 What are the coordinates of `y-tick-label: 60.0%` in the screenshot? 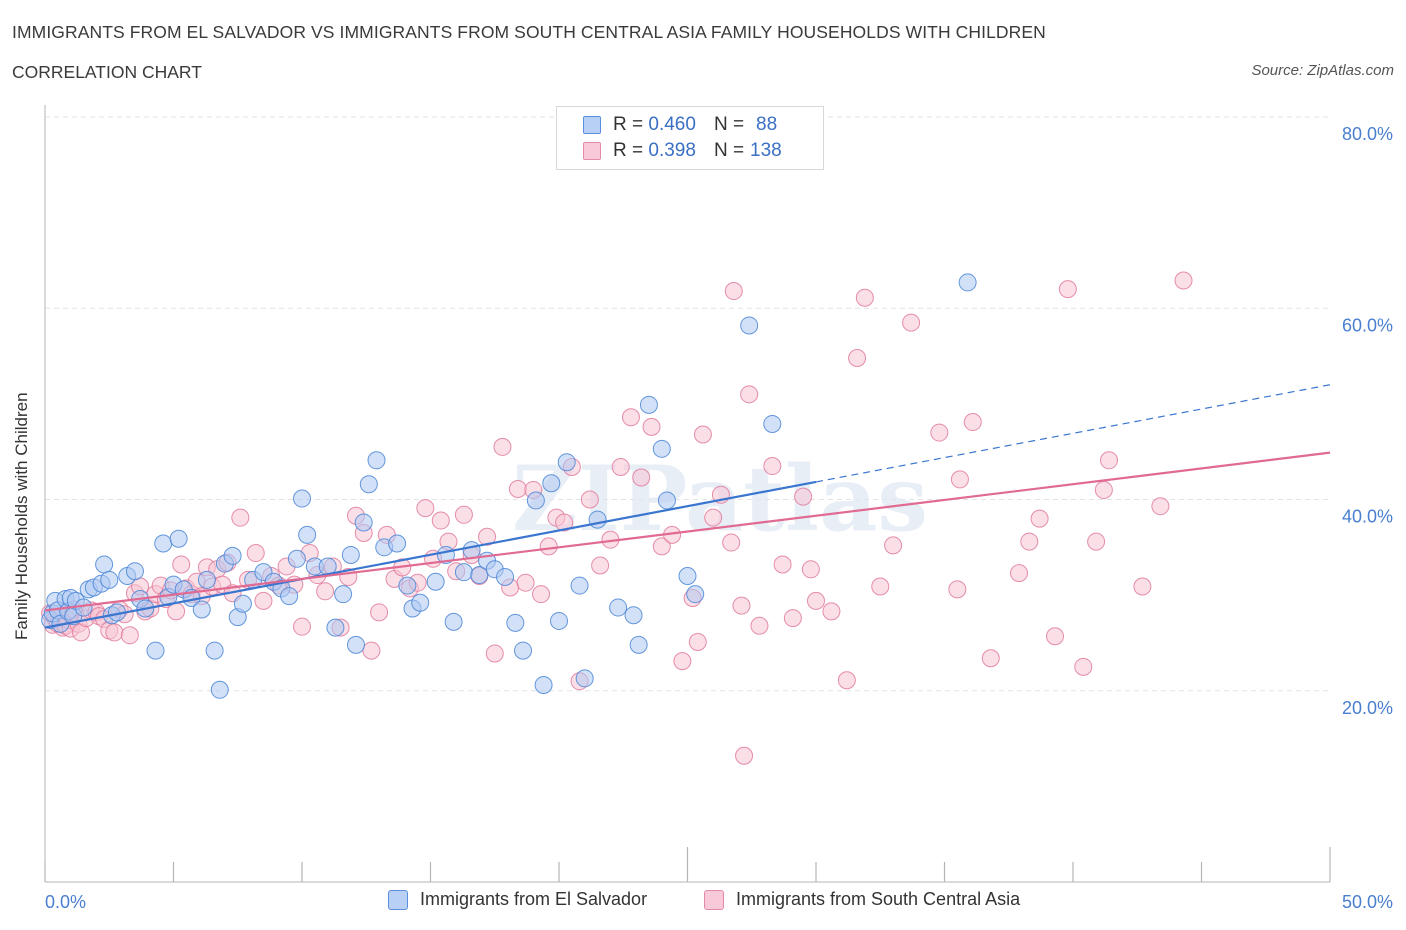 It's located at (1367, 325).